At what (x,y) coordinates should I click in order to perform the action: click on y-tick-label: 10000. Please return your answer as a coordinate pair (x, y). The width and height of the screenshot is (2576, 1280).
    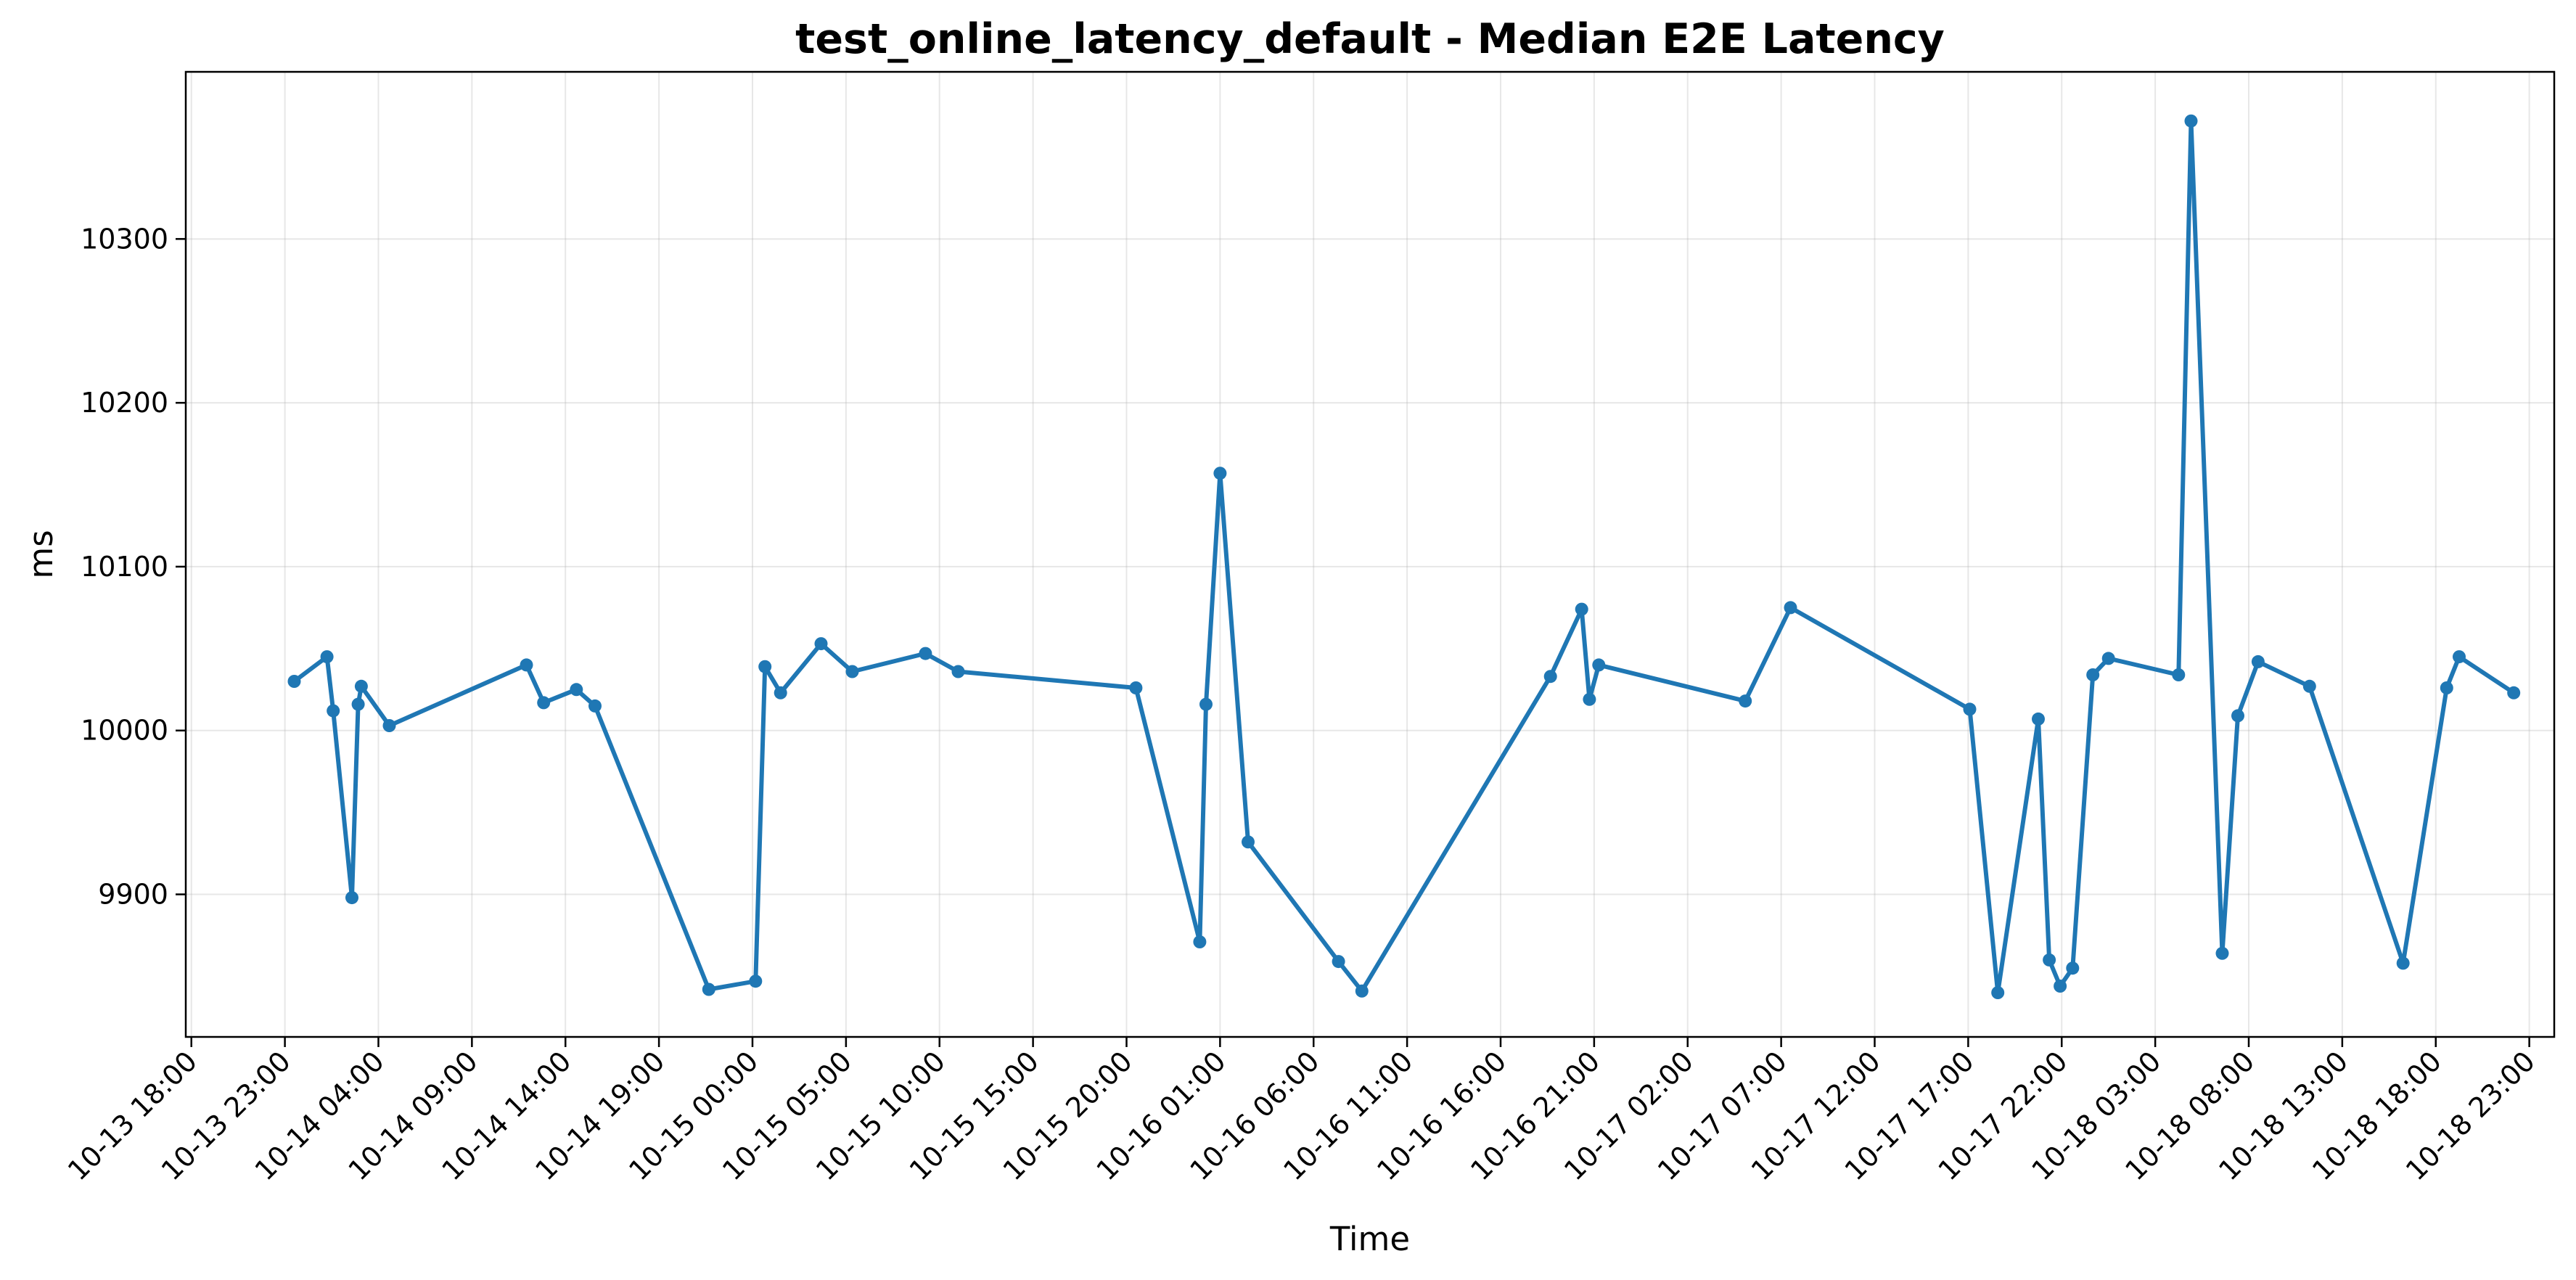
    Looking at the image, I should click on (124, 731).